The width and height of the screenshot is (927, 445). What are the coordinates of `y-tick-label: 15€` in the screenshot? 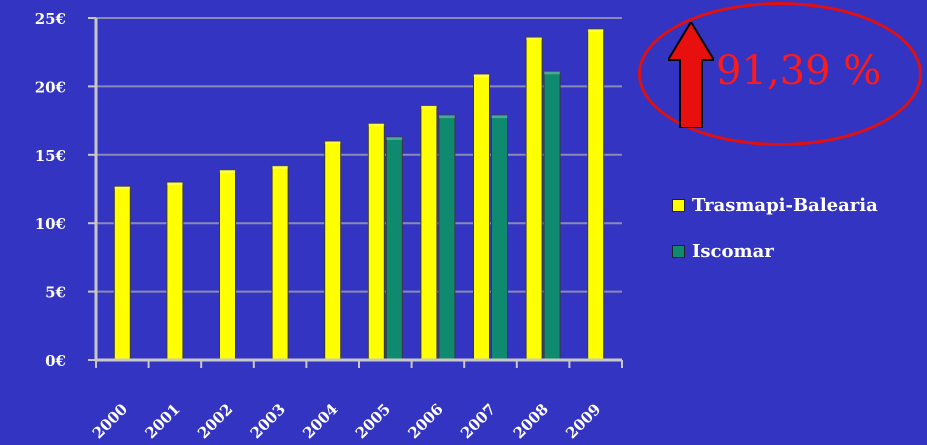 It's located at (50, 156).